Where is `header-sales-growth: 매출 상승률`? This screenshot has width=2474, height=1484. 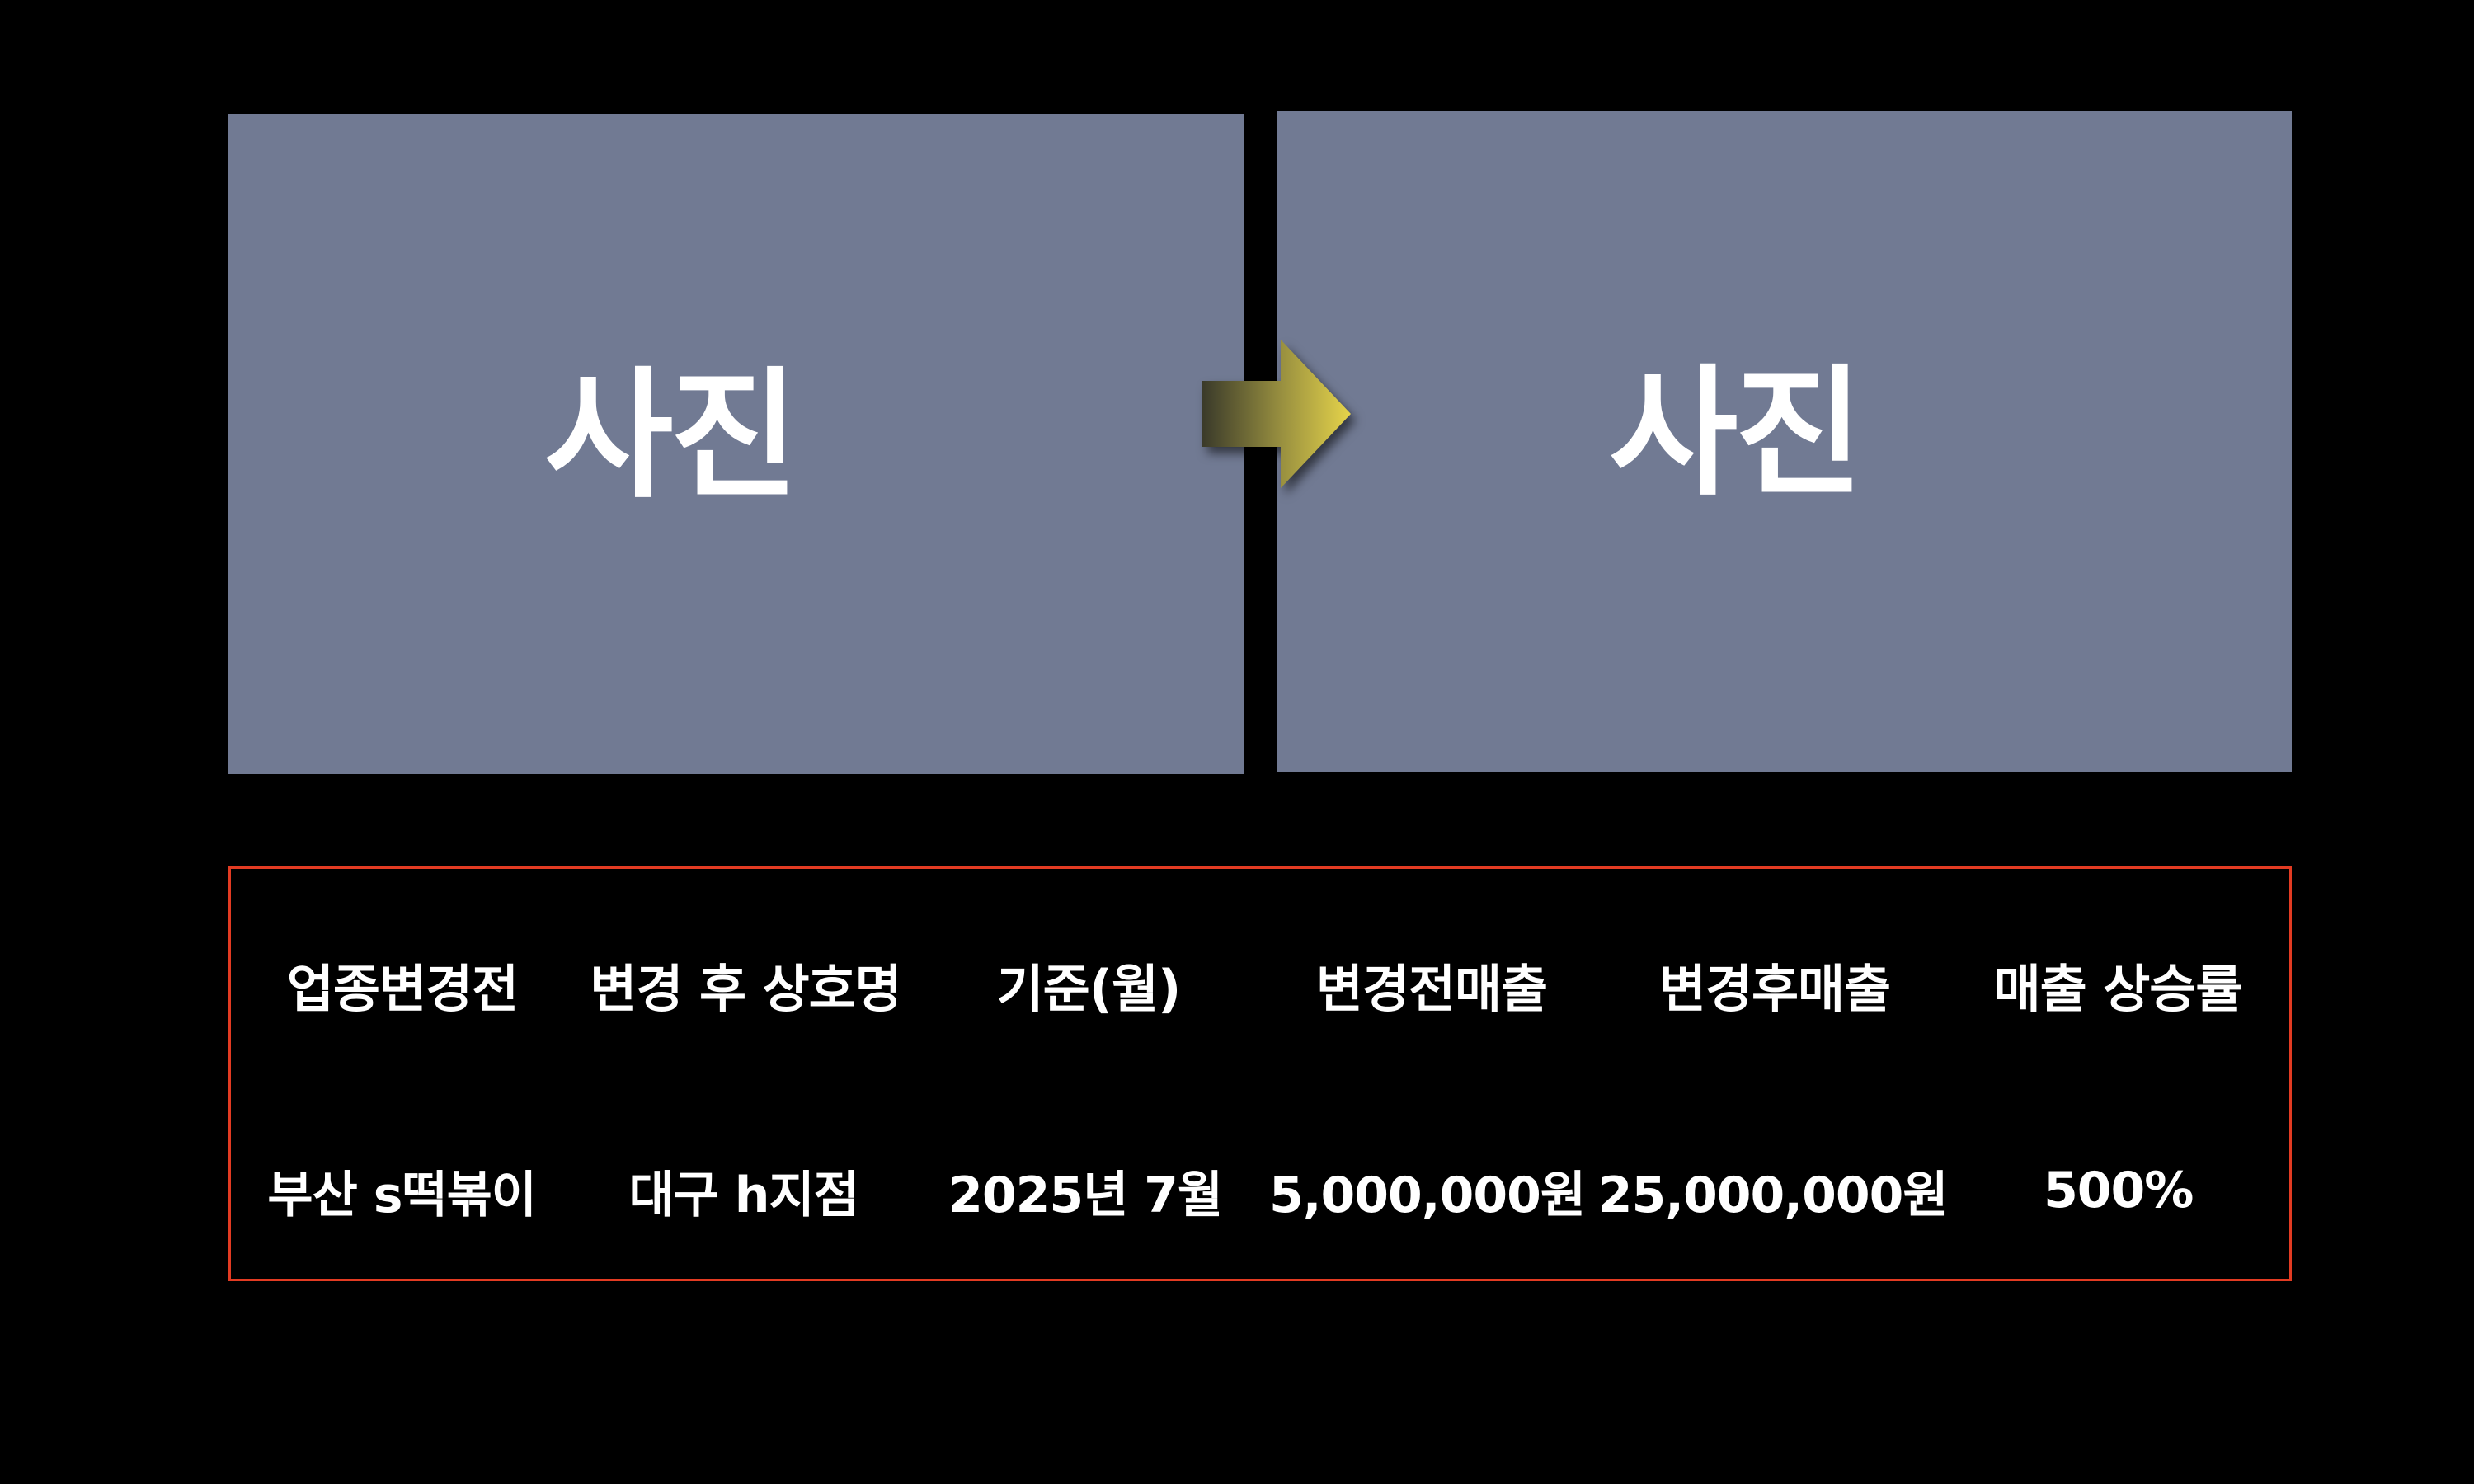
header-sales-growth: 매출 상승률 is located at coordinates (2118, 989).